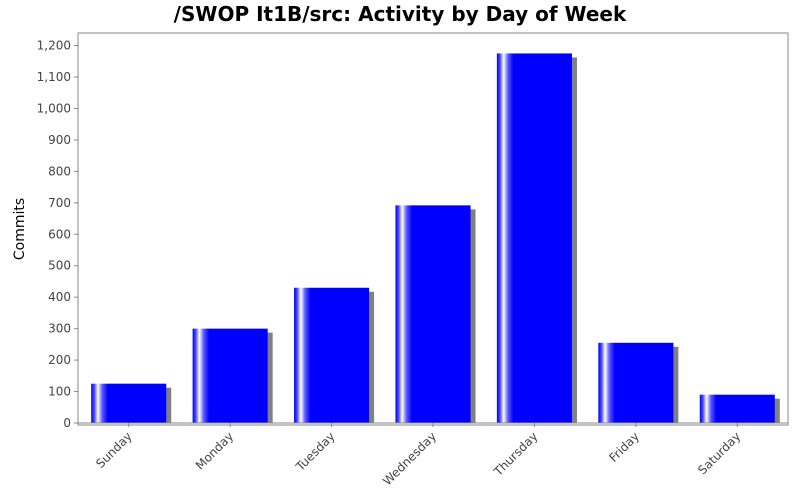 This screenshot has width=800, height=500. I want to click on x-tick-label: Friday, so click(624, 447).